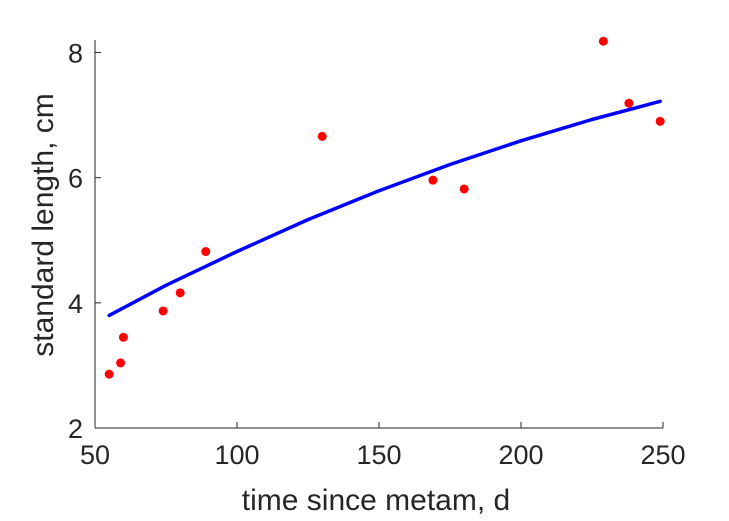 The image size is (729, 521). I want to click on x-axis-label: time since metam, d, so click(376, 500).